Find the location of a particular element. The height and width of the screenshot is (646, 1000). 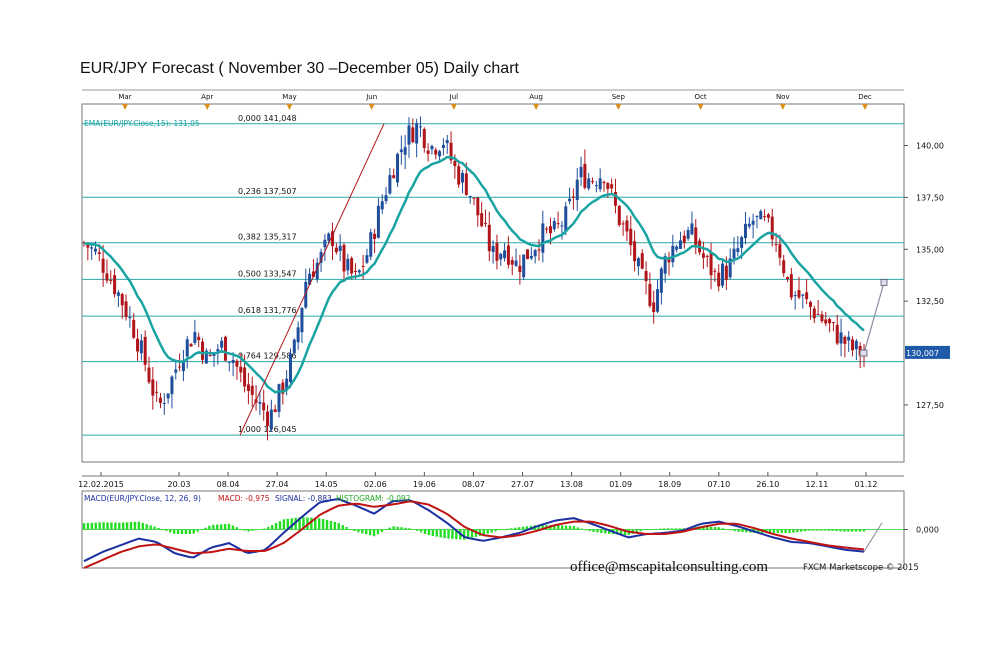

contact-email: office@mscapitalconsulting.com is located at coordinates (669, 567).